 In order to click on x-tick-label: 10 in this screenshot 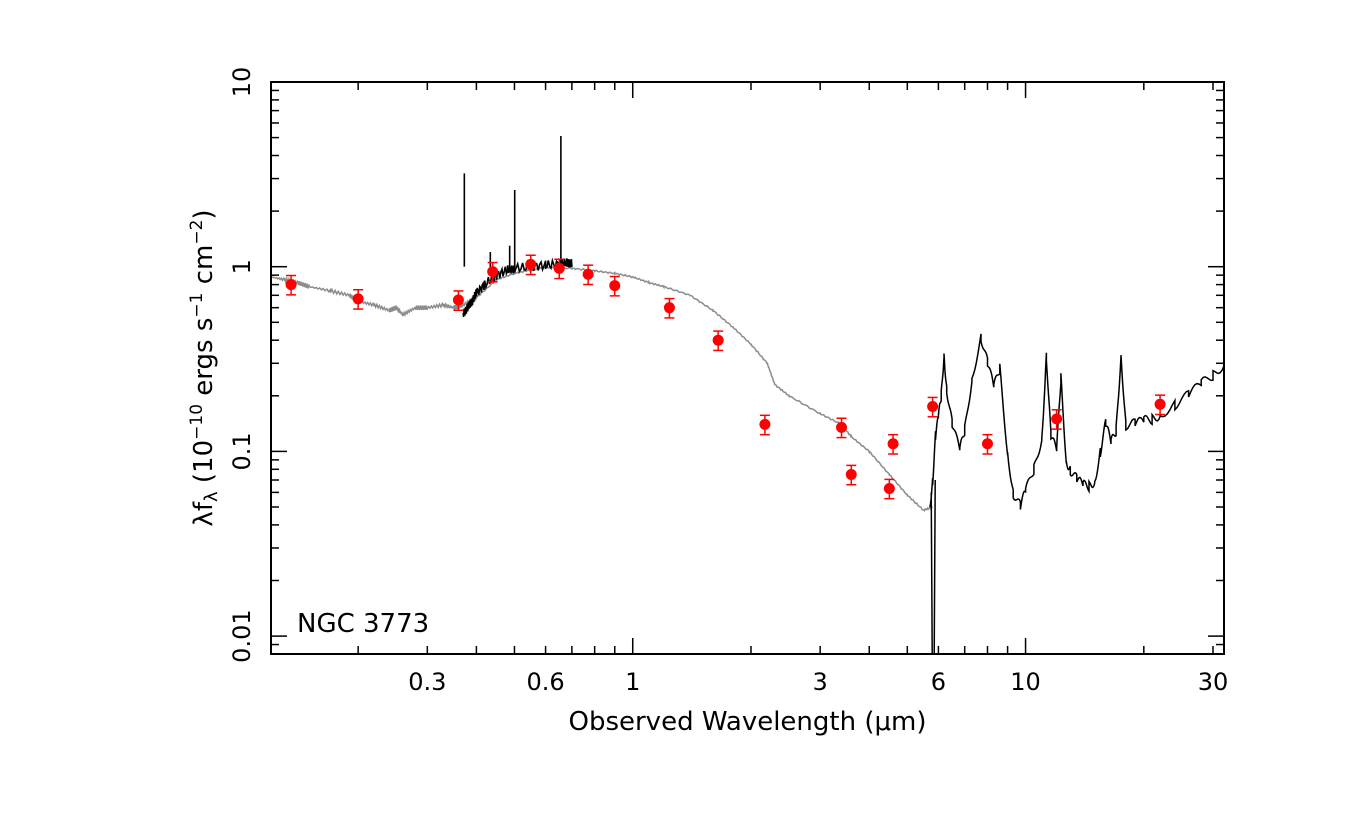, I will do `click(1025, 682)`.